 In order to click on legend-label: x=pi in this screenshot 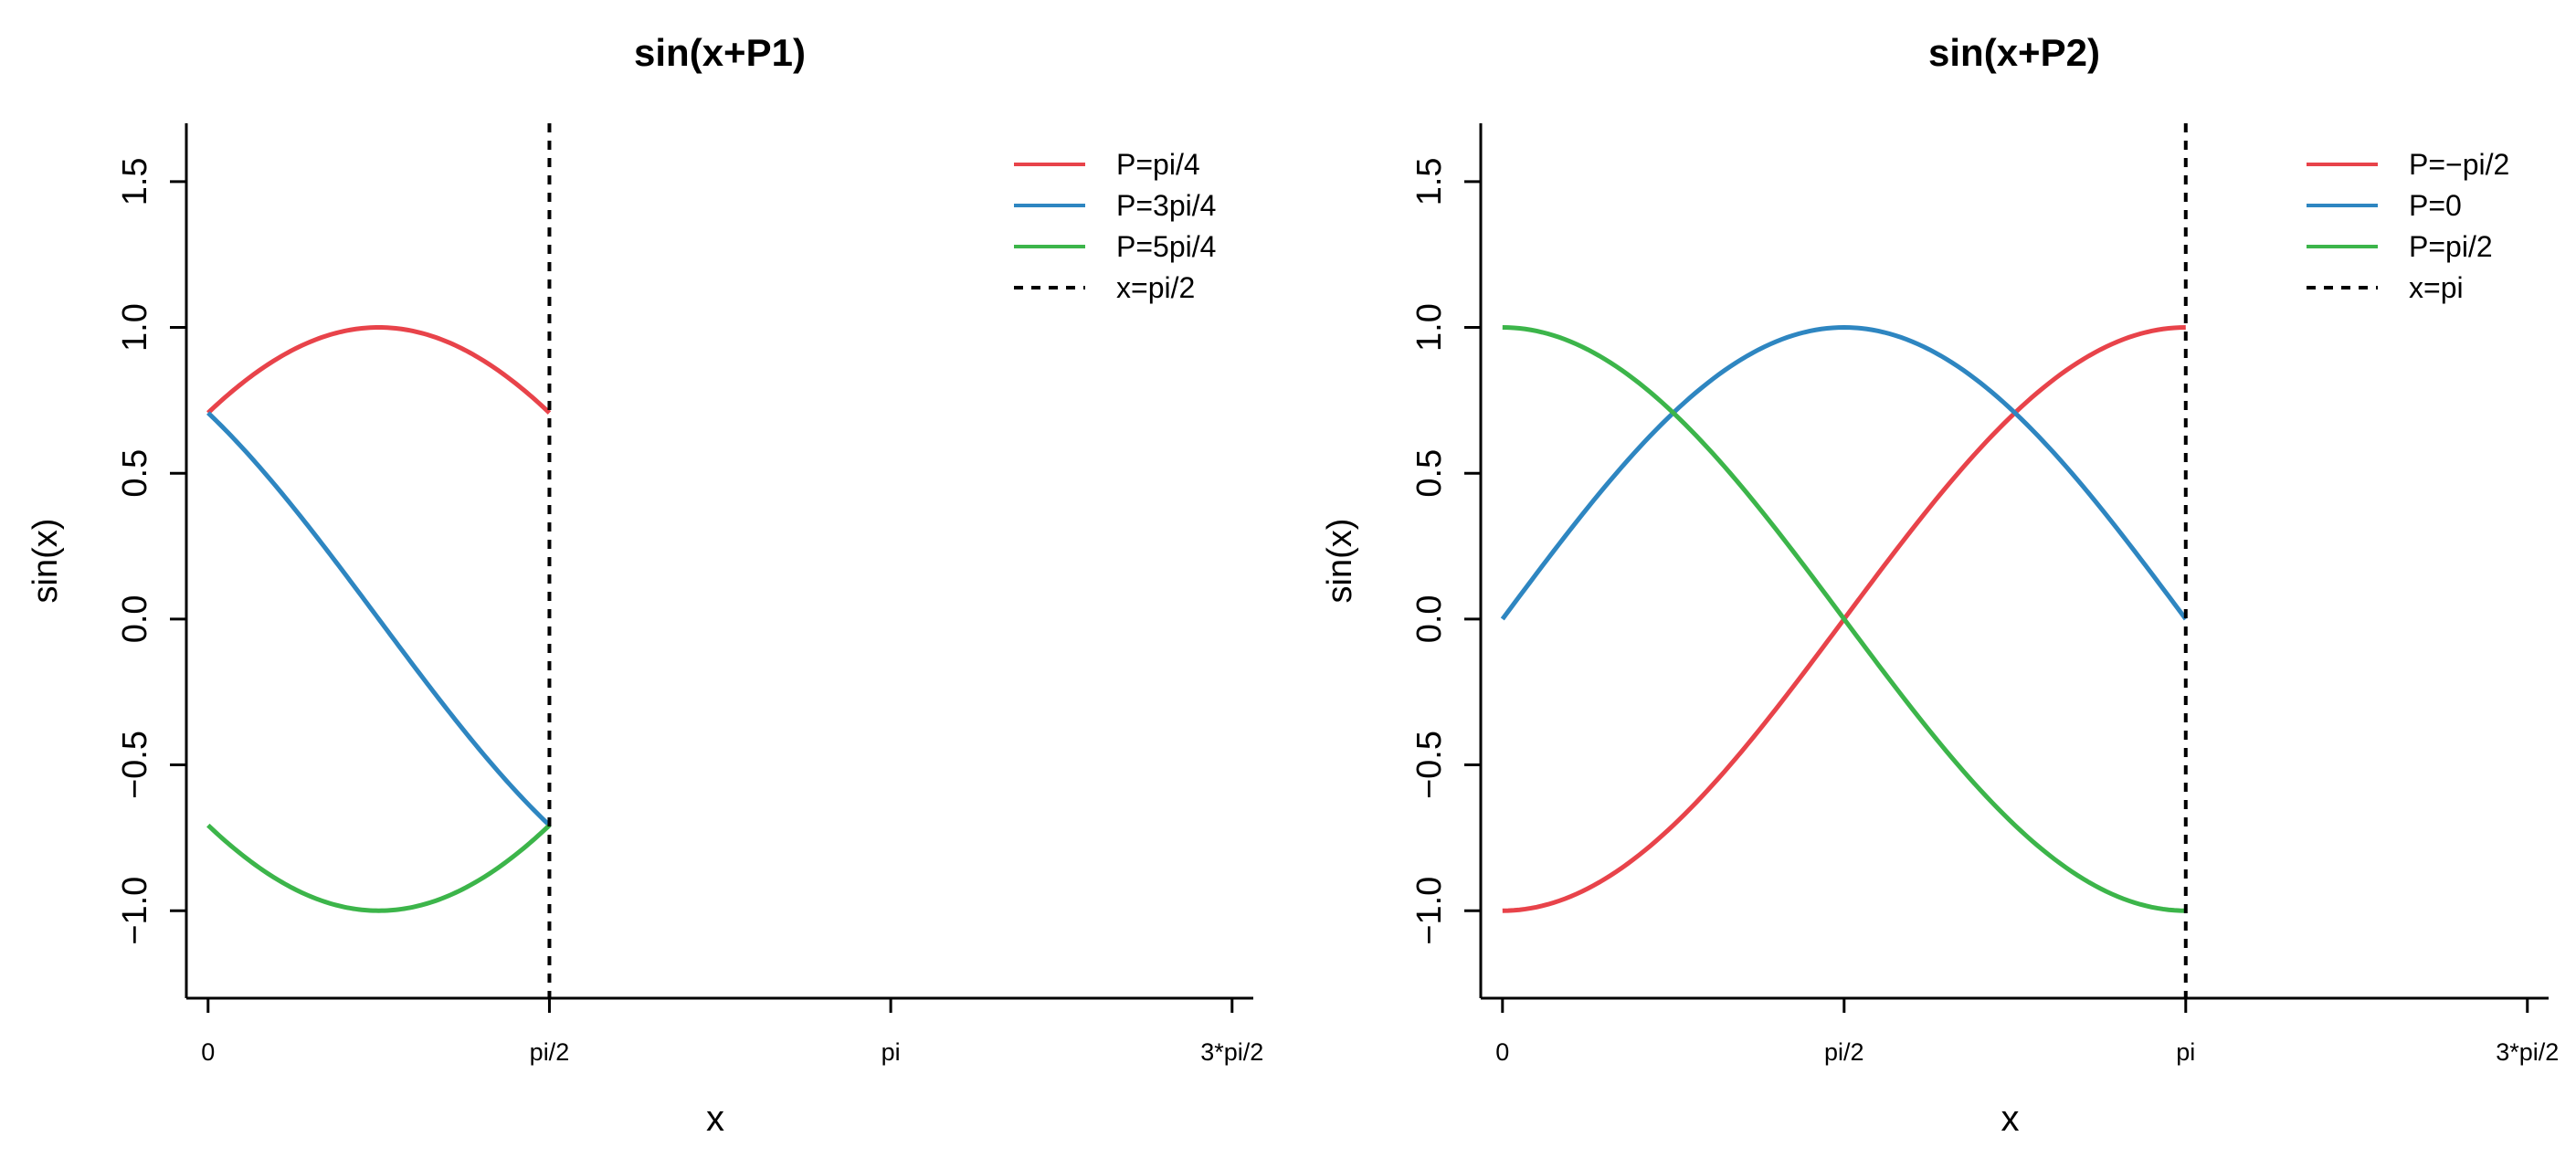, I will do `click(2437, 287)`.